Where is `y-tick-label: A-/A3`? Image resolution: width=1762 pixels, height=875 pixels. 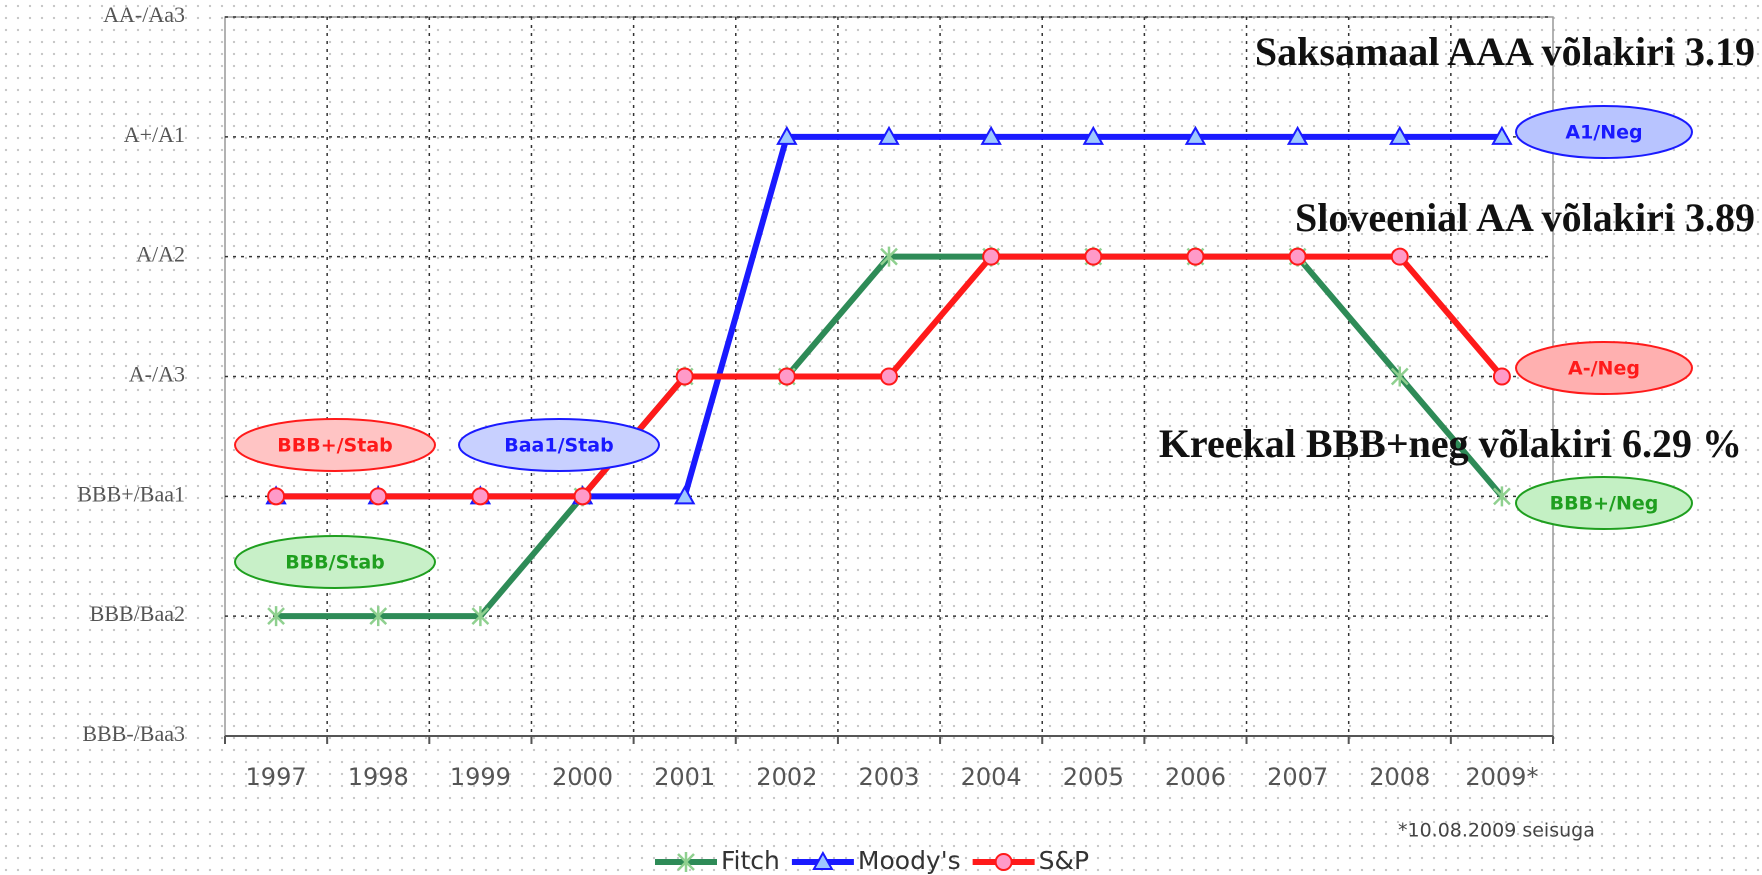
y-tick-label: A-/A3 is located at coordinates (157, 374).